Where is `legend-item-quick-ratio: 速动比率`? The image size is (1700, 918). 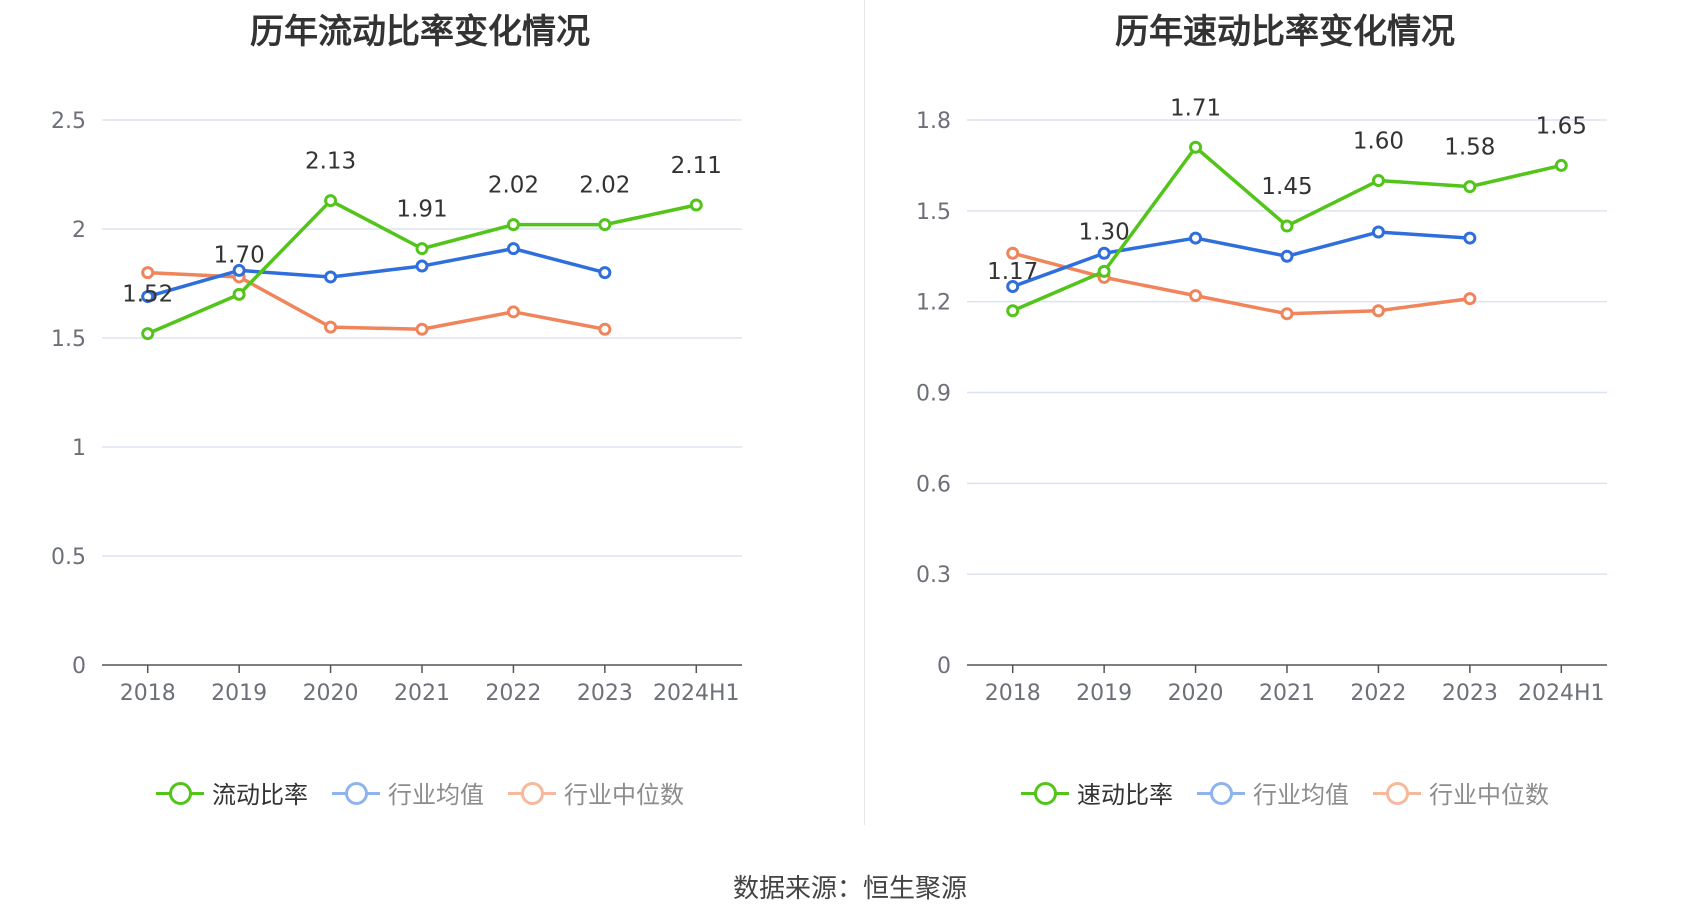 legend-item-quick-ratio: 速动比率 is located at coordinates (1097, 792).